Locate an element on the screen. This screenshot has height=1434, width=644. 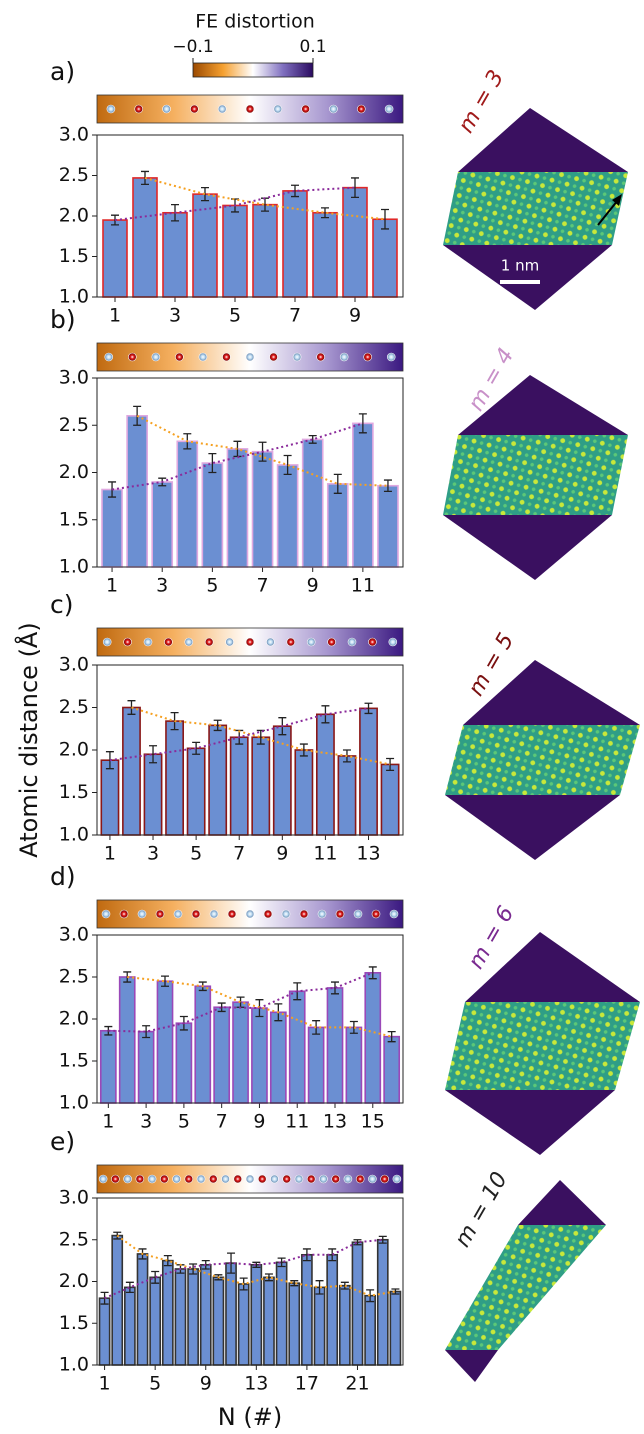
panel: b)m = 41.01.52.02.53.01 3 5 7 9 11 is located at coordinates (284, 451).